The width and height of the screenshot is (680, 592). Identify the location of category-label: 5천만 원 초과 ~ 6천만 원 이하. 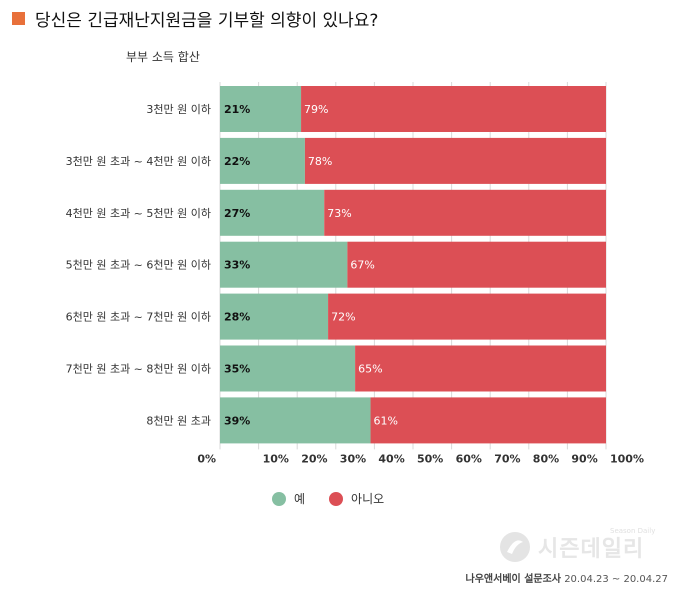
(138, 265).